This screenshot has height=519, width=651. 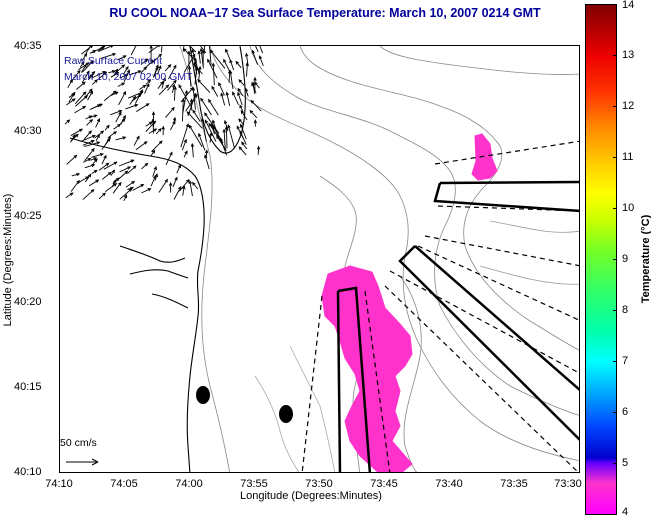 I want to click on x-tick-label: 73:40, so click(x=449, y=484).